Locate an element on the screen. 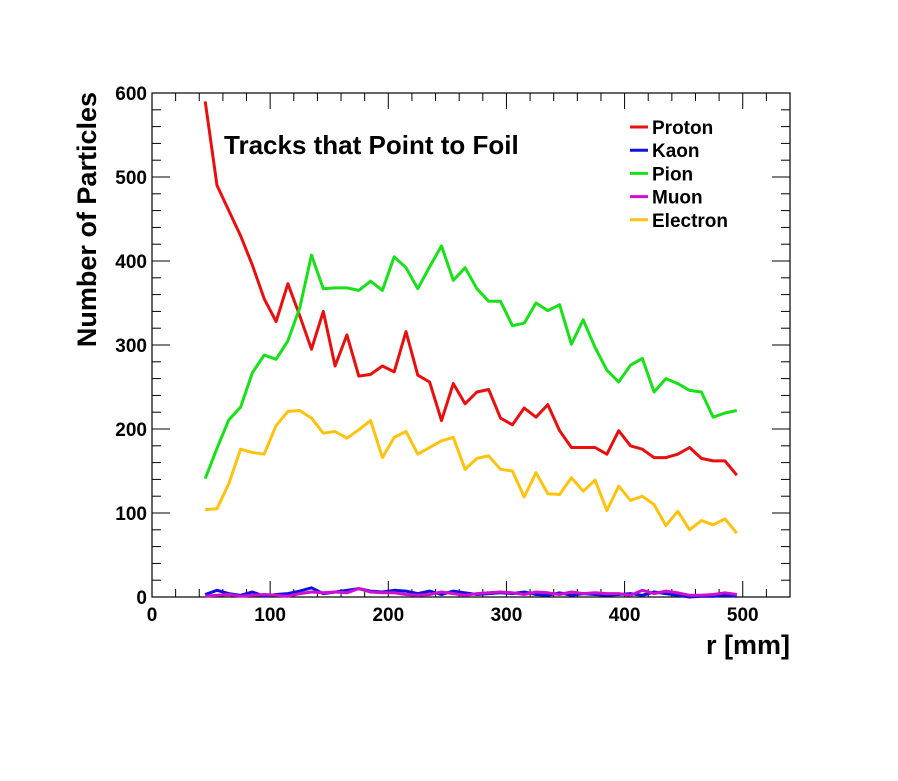 The width and height of the screenshot is (898, 781). legend-label-proton: Proton is located at coordinates (682, 128).